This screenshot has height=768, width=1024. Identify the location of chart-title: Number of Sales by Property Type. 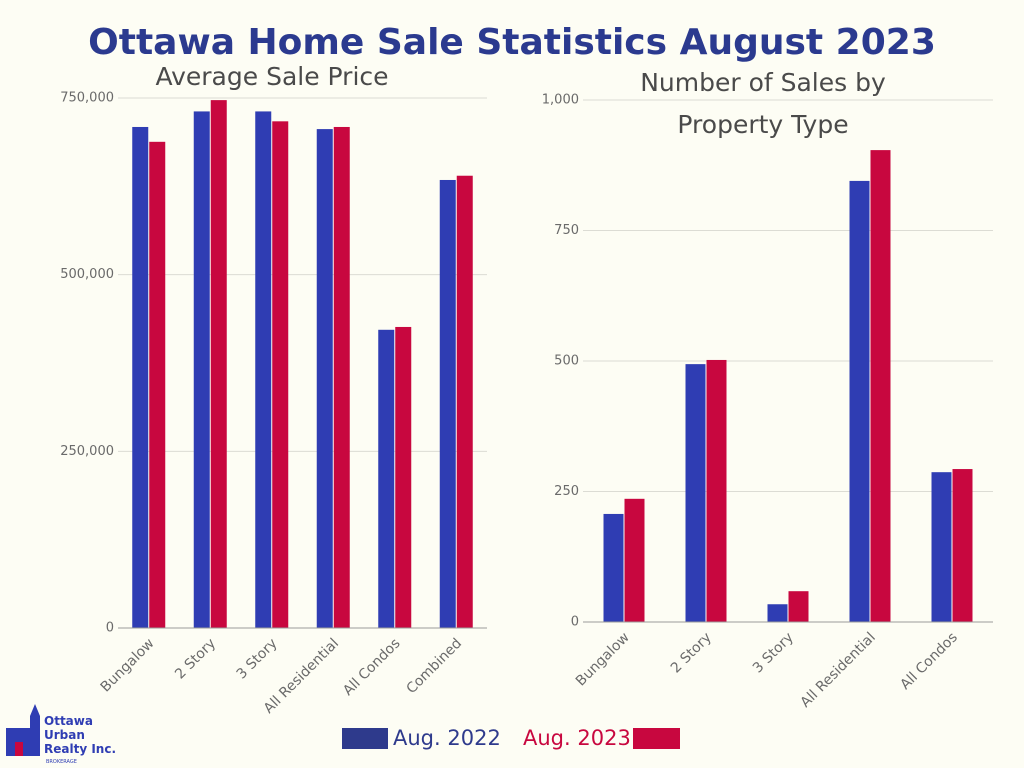
(763, 103).